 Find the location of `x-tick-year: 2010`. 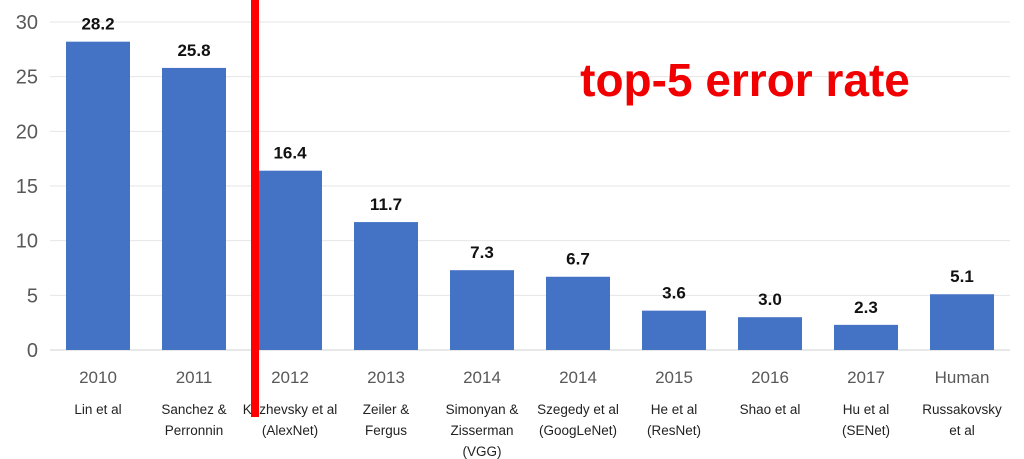

x-tick-year: 2010 is located at coordinates (98, 377).